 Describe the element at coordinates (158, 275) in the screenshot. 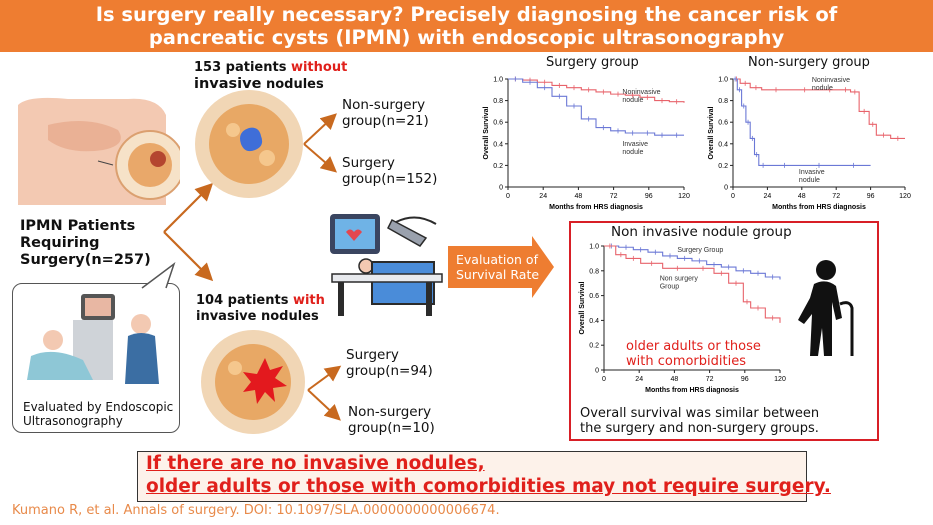

I see `callout-tail` at that location.